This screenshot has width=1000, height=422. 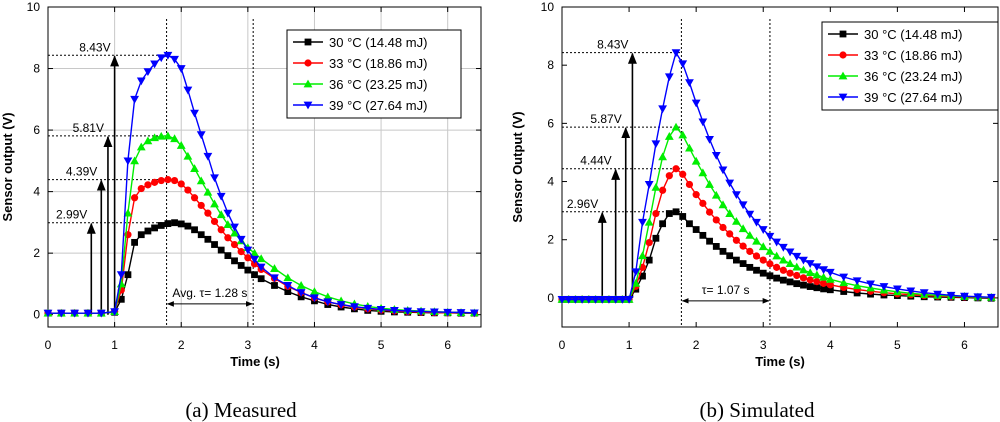 What do you see at coordinates (612, 45) in the screenshot?
I see `peak-label: 8.43V` at bounding box center [612, 45].